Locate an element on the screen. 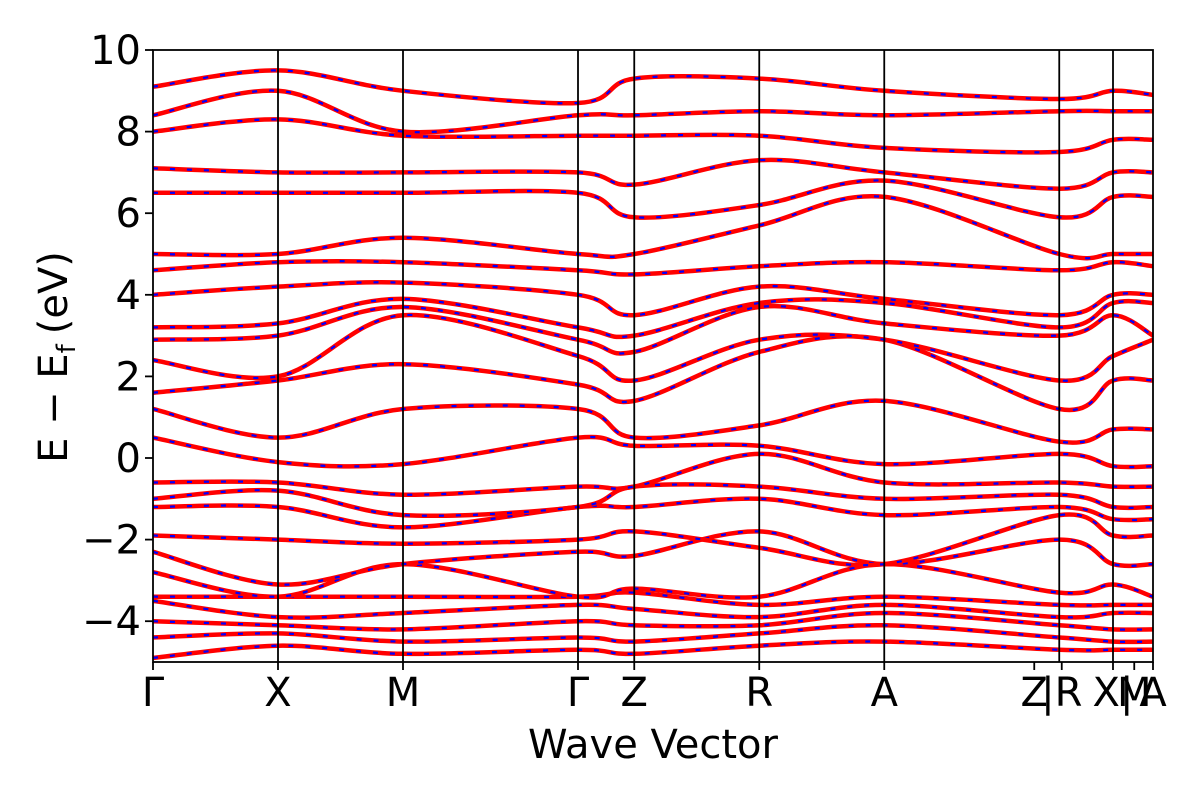 The image size is (1200, 800). x-tick-label: R is located at coordinates (759, 693).